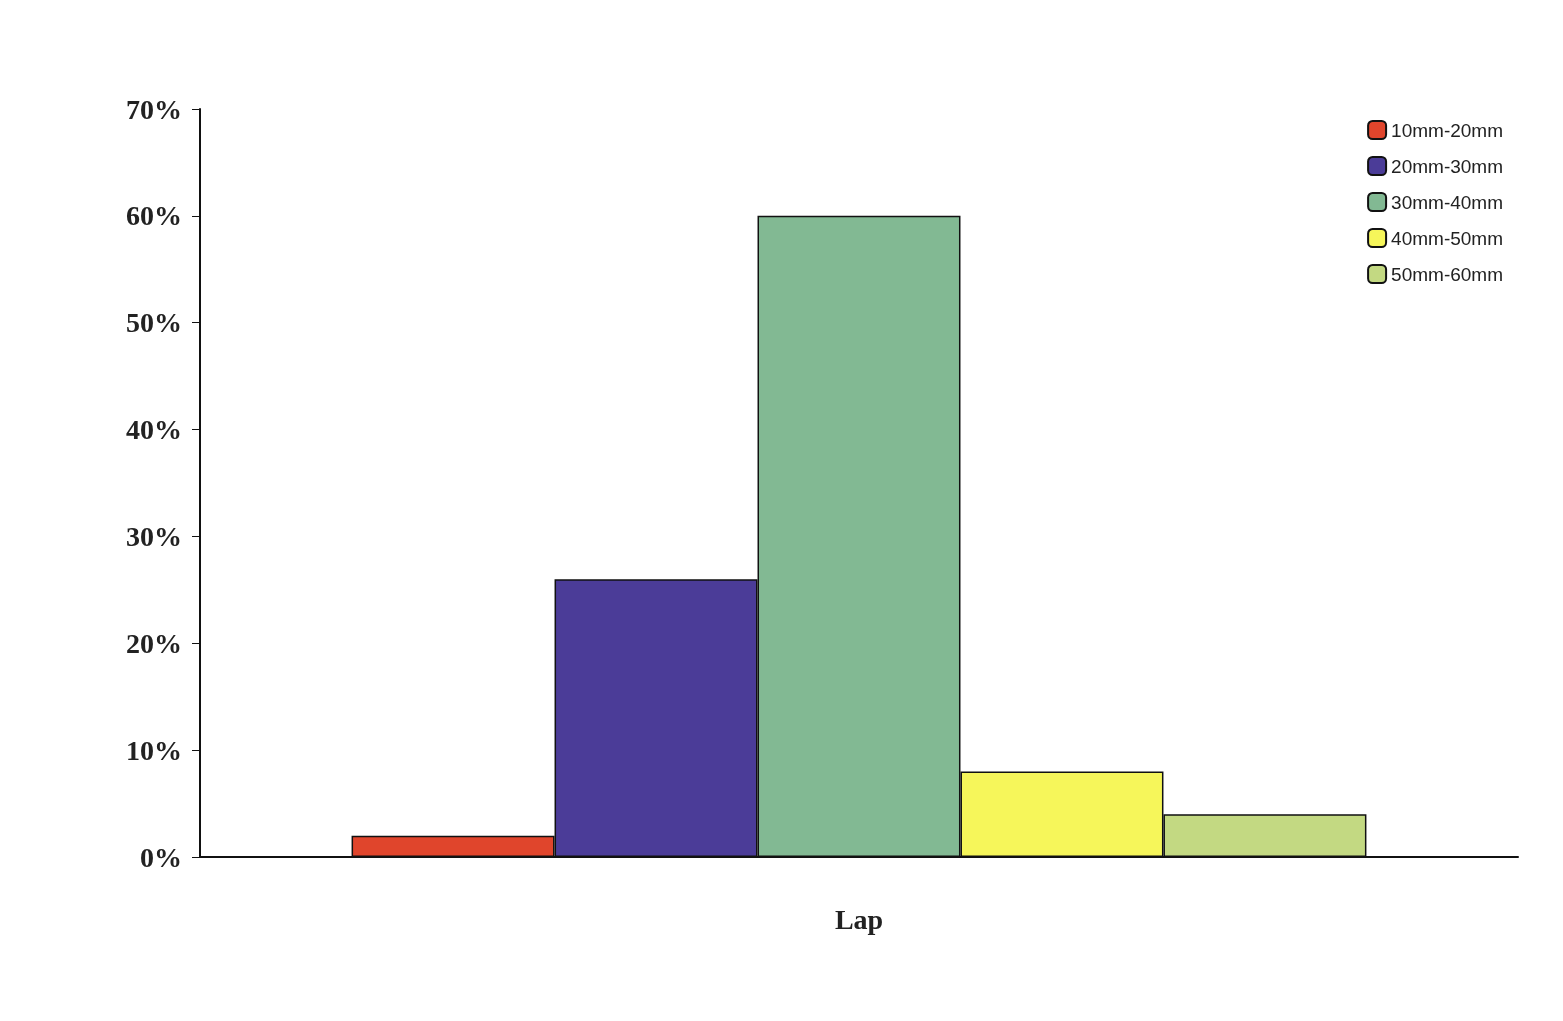  I want to click on y-tick-label: 30%, so click(154, 536).